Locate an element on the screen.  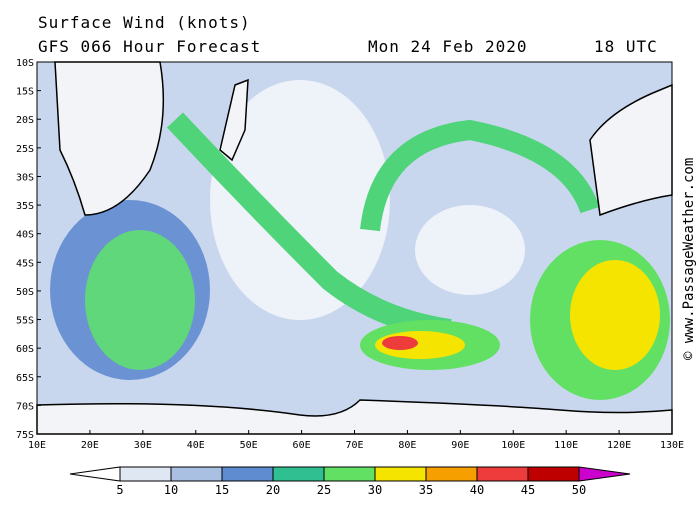
lon-label: 100E is located at coordinates (513, 445).